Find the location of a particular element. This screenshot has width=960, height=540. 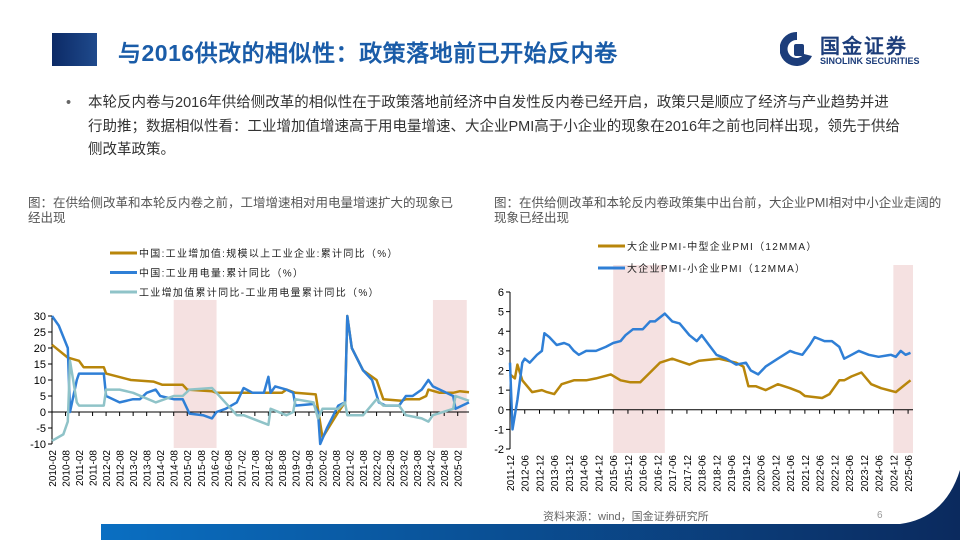

legend-label-1: 大企业PMI-中型企业PMI（12MMA） is located at coordinates (722, 246).